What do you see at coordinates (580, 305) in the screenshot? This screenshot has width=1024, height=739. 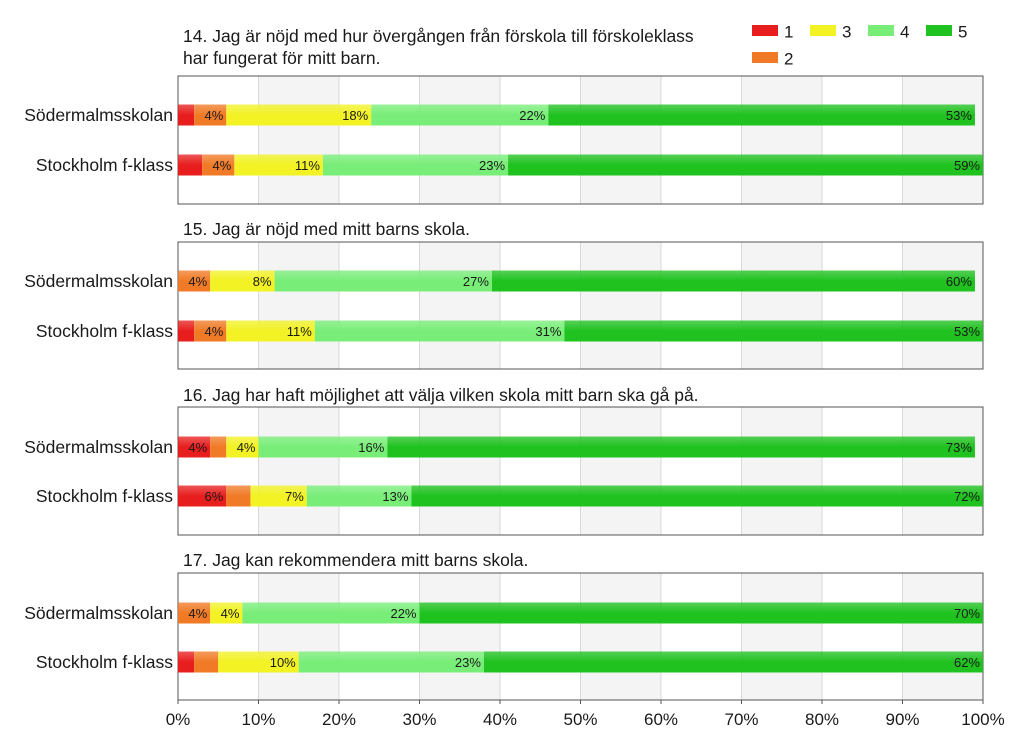 I see `panel-2-frame` at bounding box center [580, 305].